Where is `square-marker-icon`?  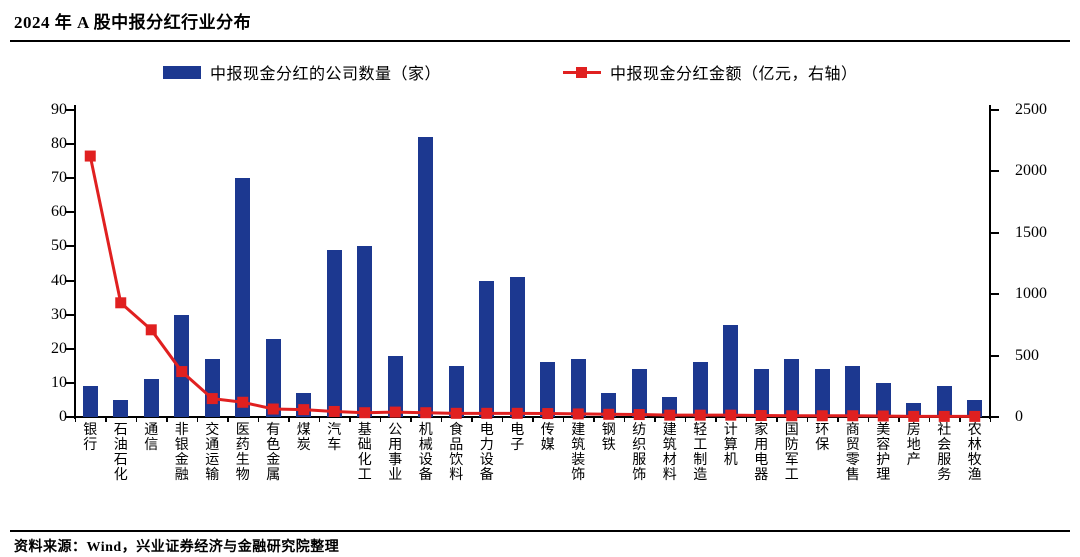 square-marker-icon is located at coordinates (581, 72).